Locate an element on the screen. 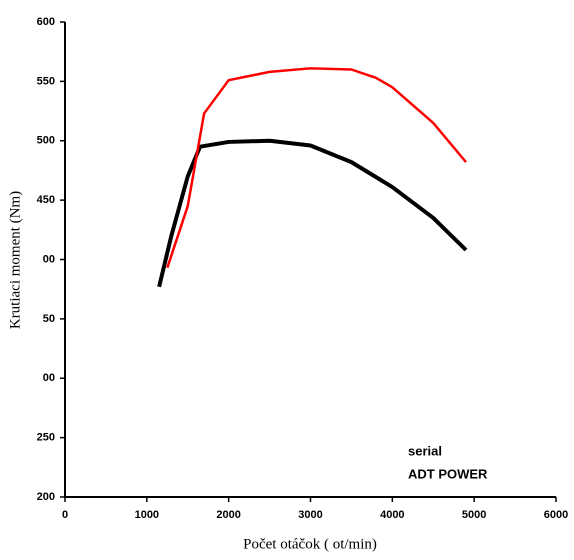 This screenshot has width=574, height=560. x-axis-label: Počet otáčok ( ot/min) is located at coordinates (310, 544).